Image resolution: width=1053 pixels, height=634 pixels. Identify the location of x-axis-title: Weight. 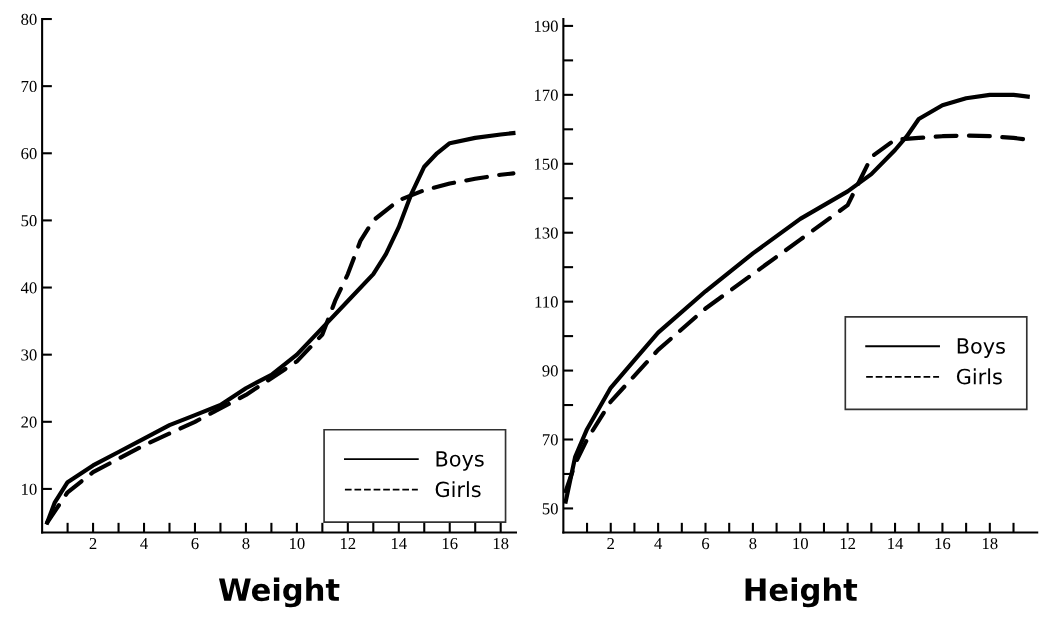
(279, 592).